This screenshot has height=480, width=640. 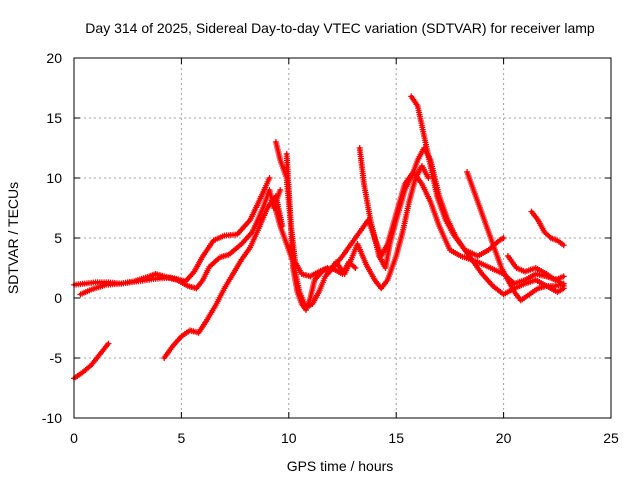 What do you see at coordinates (182, 438) in the screenshot?
I see `x-tick-label: 5` at bounding box center [182, 438].